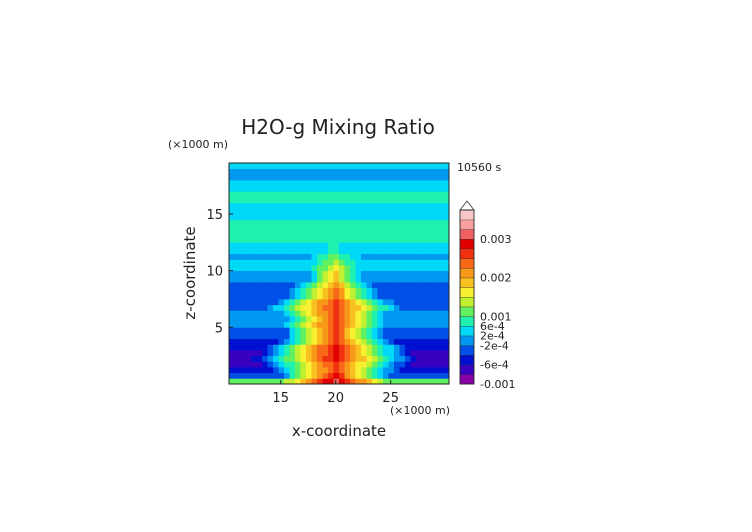 The image size is (752, 532). I want to click on y-tick-label: 15, so click(214, 215).